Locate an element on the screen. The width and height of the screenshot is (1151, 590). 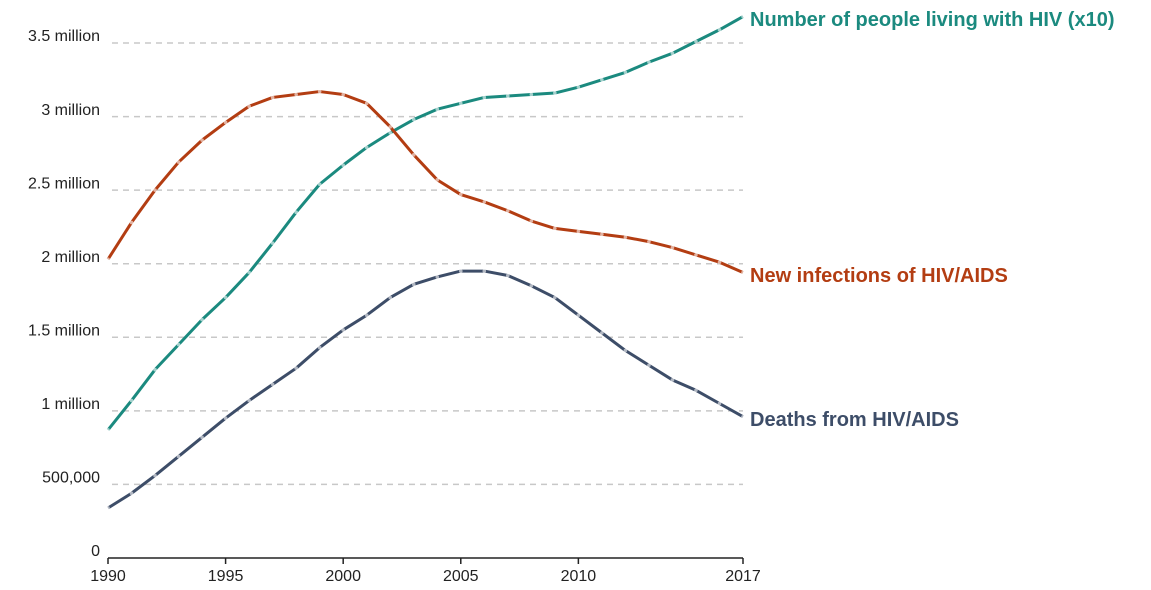
series-label: Deaths from HIV/AIDS is located at coordinates (854, 420).